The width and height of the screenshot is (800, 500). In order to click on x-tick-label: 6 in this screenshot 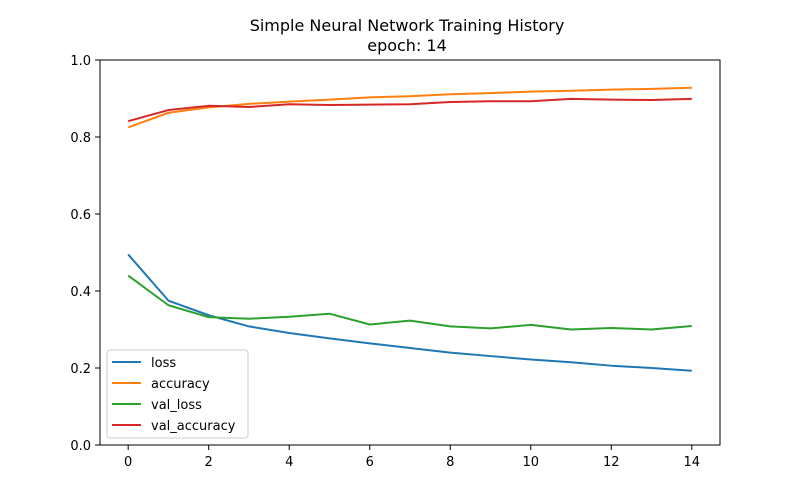, I will do `click(370, 462)`.